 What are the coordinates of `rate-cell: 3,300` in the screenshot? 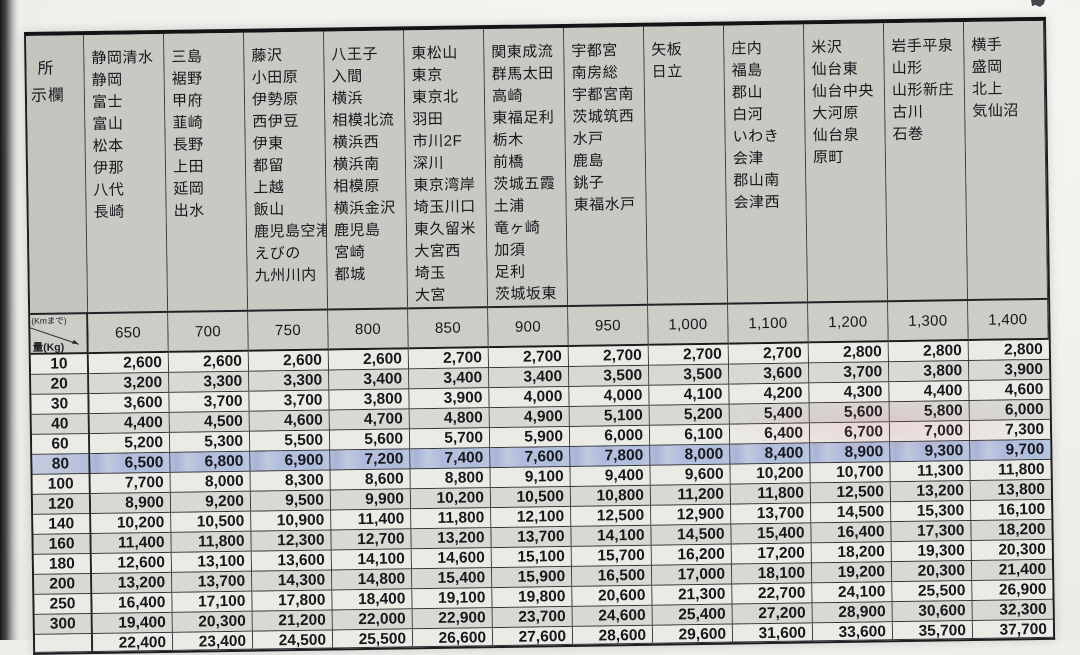 It's located at (289, 381).